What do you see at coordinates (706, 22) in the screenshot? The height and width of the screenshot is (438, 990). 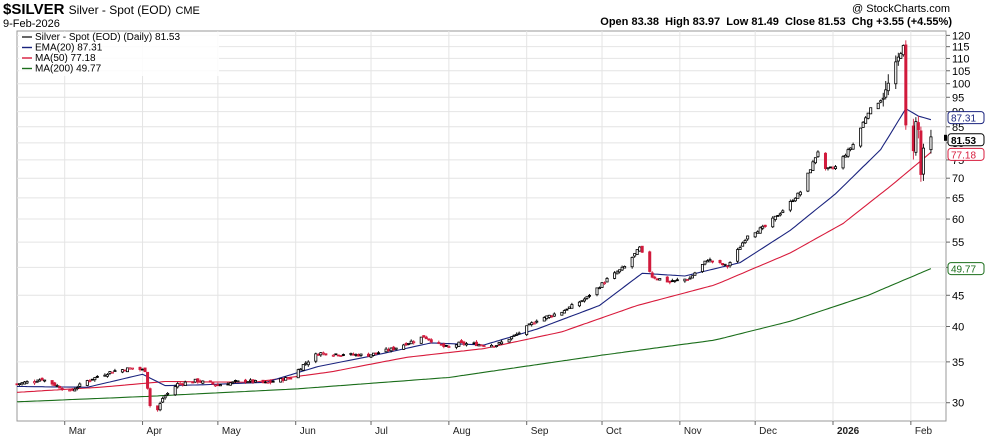 I see `high-value: 83.97` at bounding box center [706, 22].